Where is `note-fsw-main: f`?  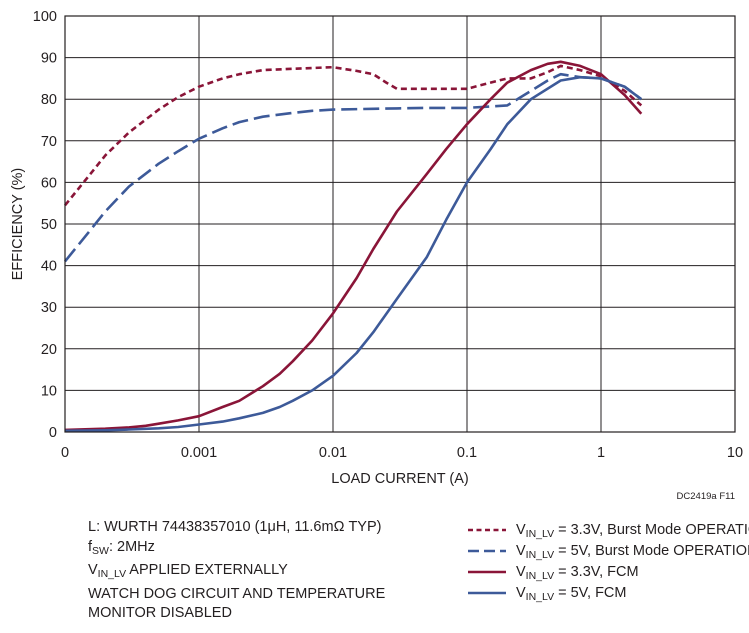 note-fsw-main: f is located at coordinates (90, 546).